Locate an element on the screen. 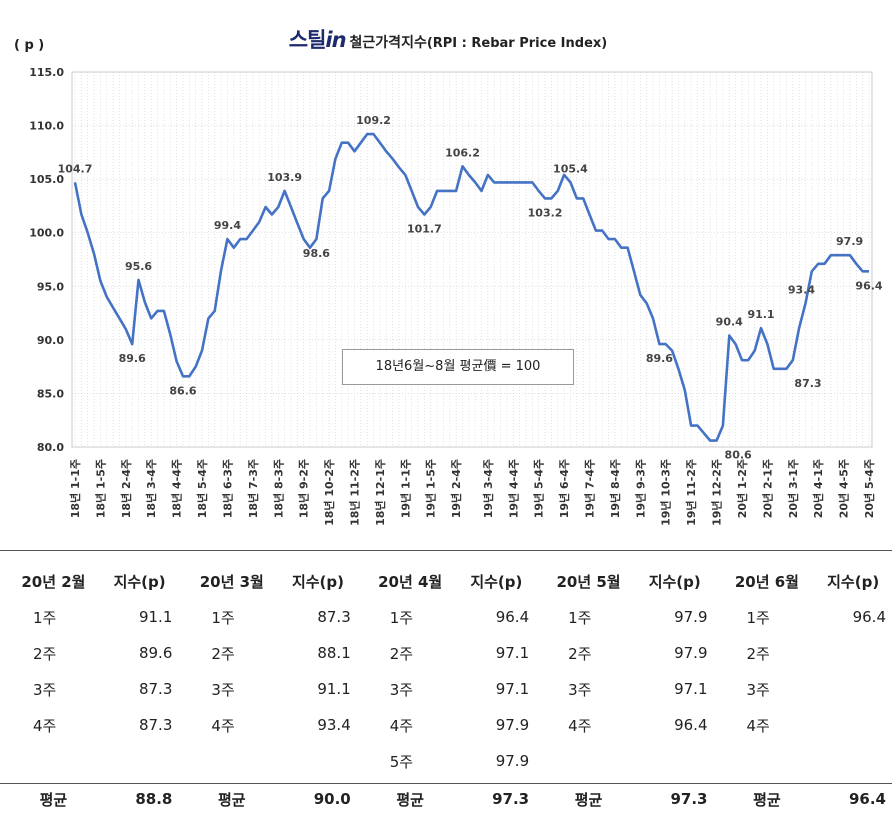 Image resolution: width=896 pixels, height=822 pixels. x-tick-label: 19년 3-4주 is located at coordinates (488, 488).